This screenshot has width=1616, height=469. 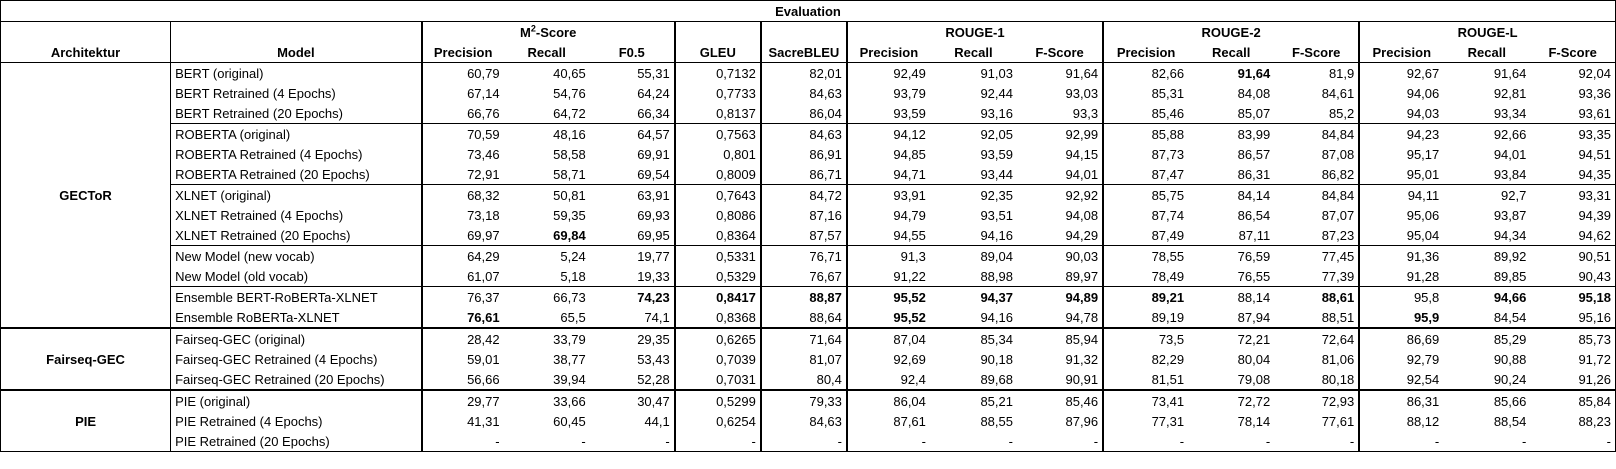 I want to click on model-name-cell: XLNET (original), so click(x=296, y=194).